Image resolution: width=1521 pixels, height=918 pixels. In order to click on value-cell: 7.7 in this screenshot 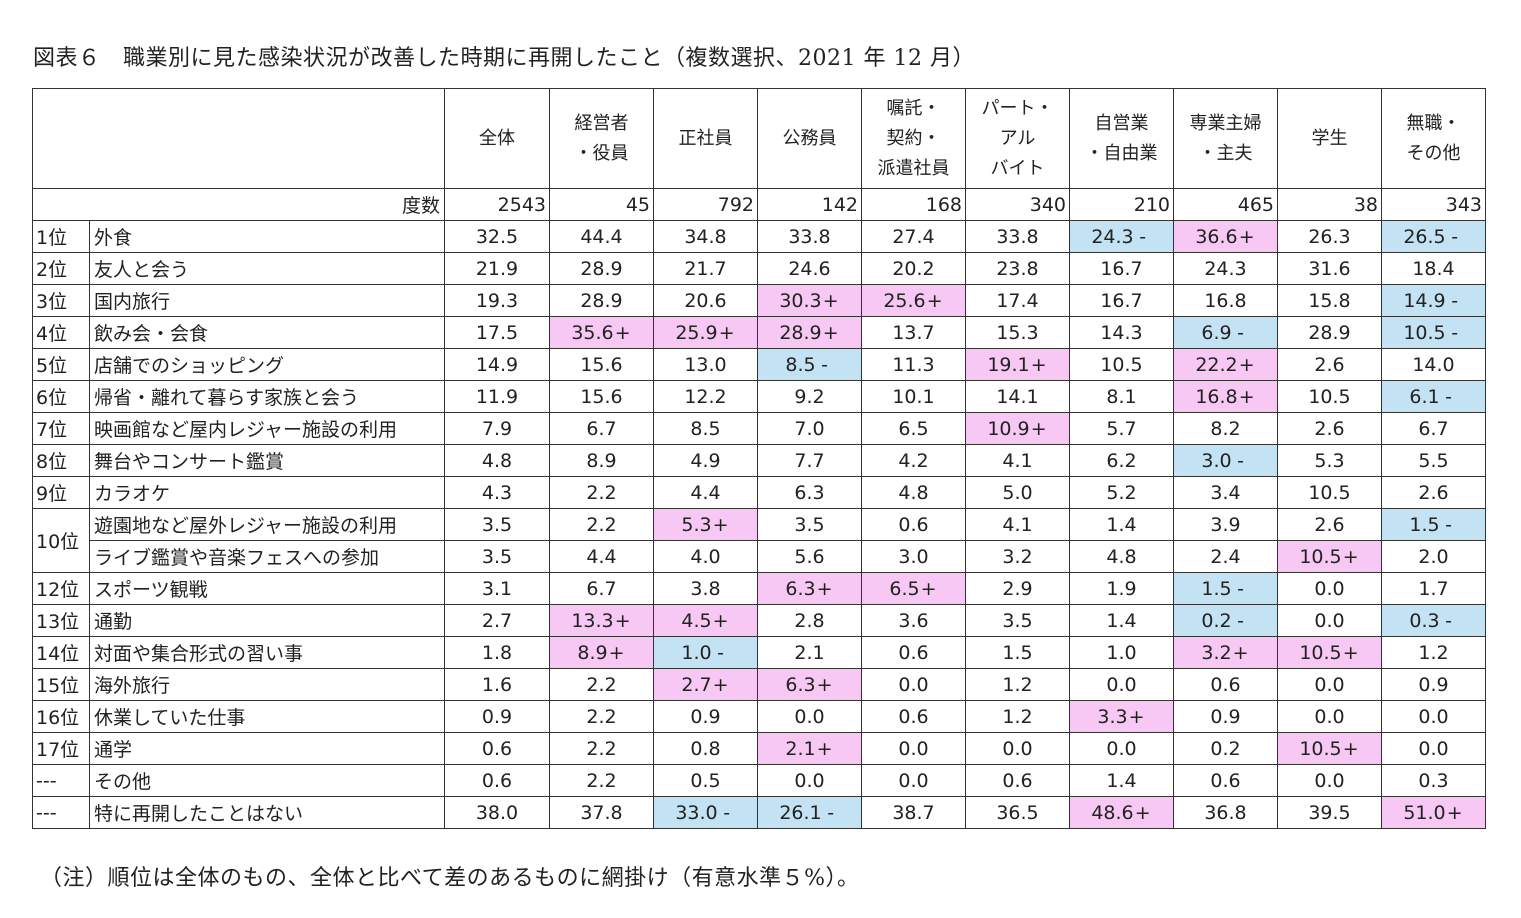, I will do `click(809, 460)`.